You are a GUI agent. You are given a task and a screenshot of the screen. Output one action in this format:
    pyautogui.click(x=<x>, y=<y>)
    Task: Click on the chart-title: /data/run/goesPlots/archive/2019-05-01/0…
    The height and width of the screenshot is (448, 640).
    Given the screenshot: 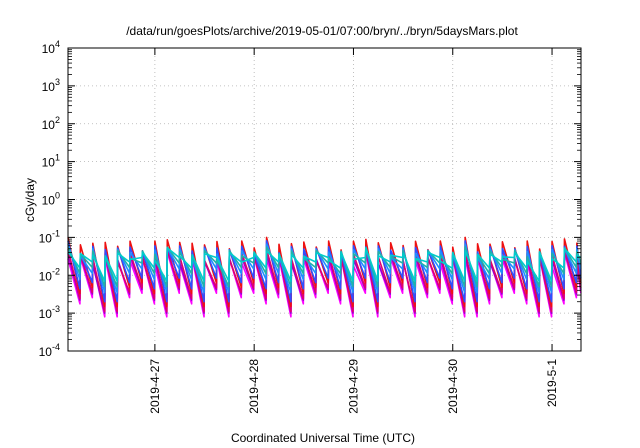 What is the action you would take?
    pyautogui.click(x=322, y=31)
    